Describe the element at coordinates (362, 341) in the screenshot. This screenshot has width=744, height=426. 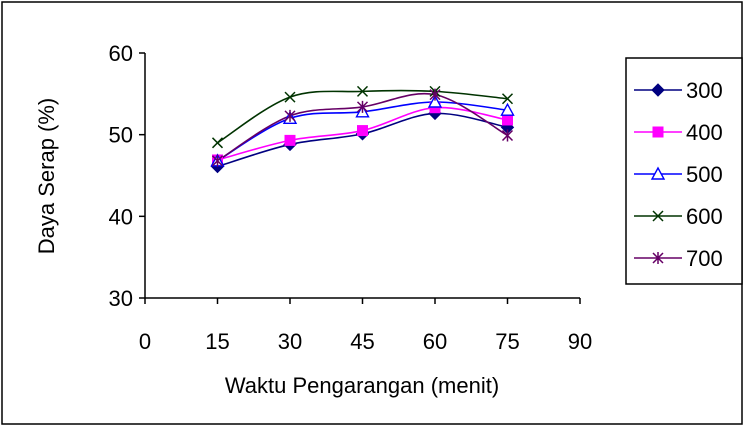
I see `x-tick-label: 45` at that location.